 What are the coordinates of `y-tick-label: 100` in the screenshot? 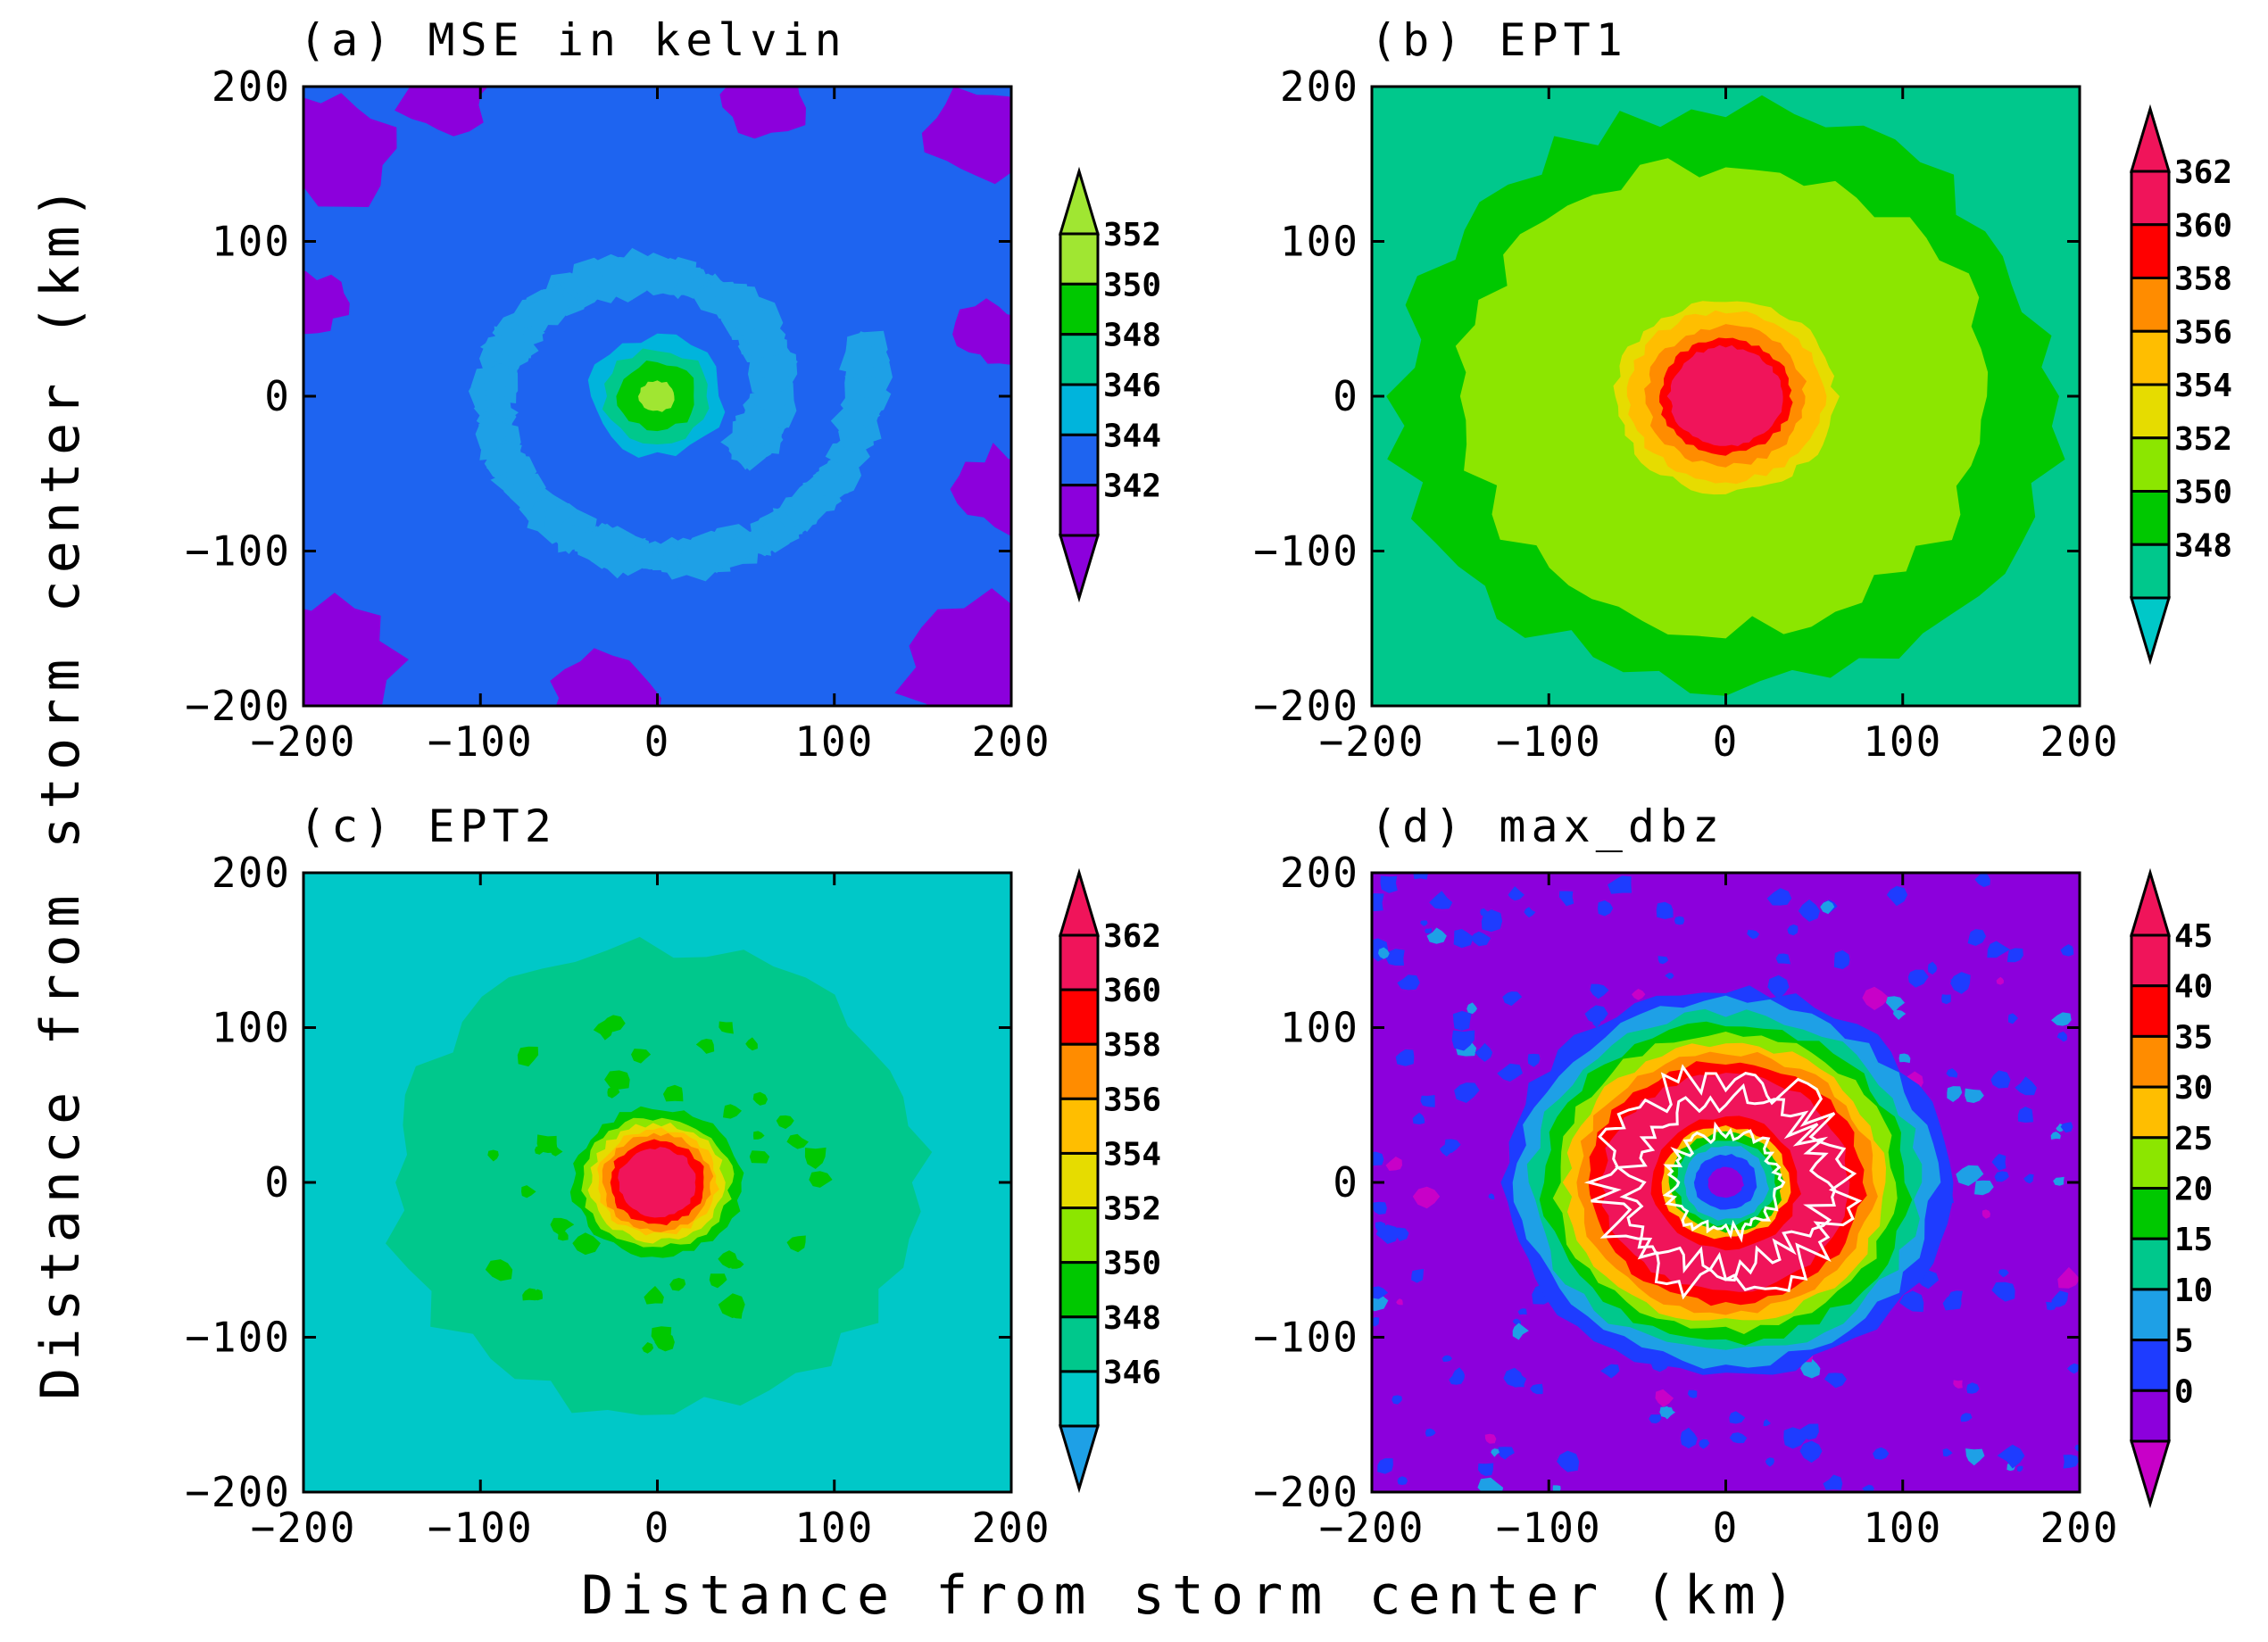 It's located at (251, 1028).